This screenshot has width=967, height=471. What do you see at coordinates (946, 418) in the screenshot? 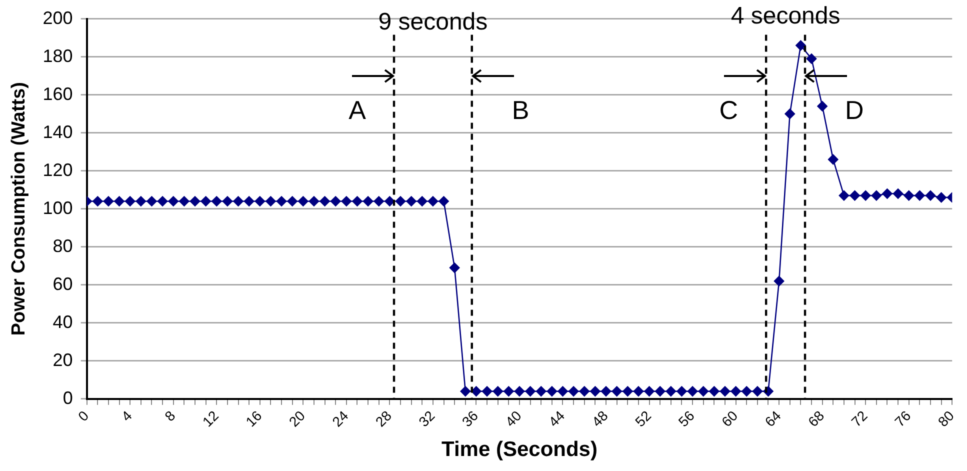
I see `x-tick-label: 80` at bounding box center [946, 418].